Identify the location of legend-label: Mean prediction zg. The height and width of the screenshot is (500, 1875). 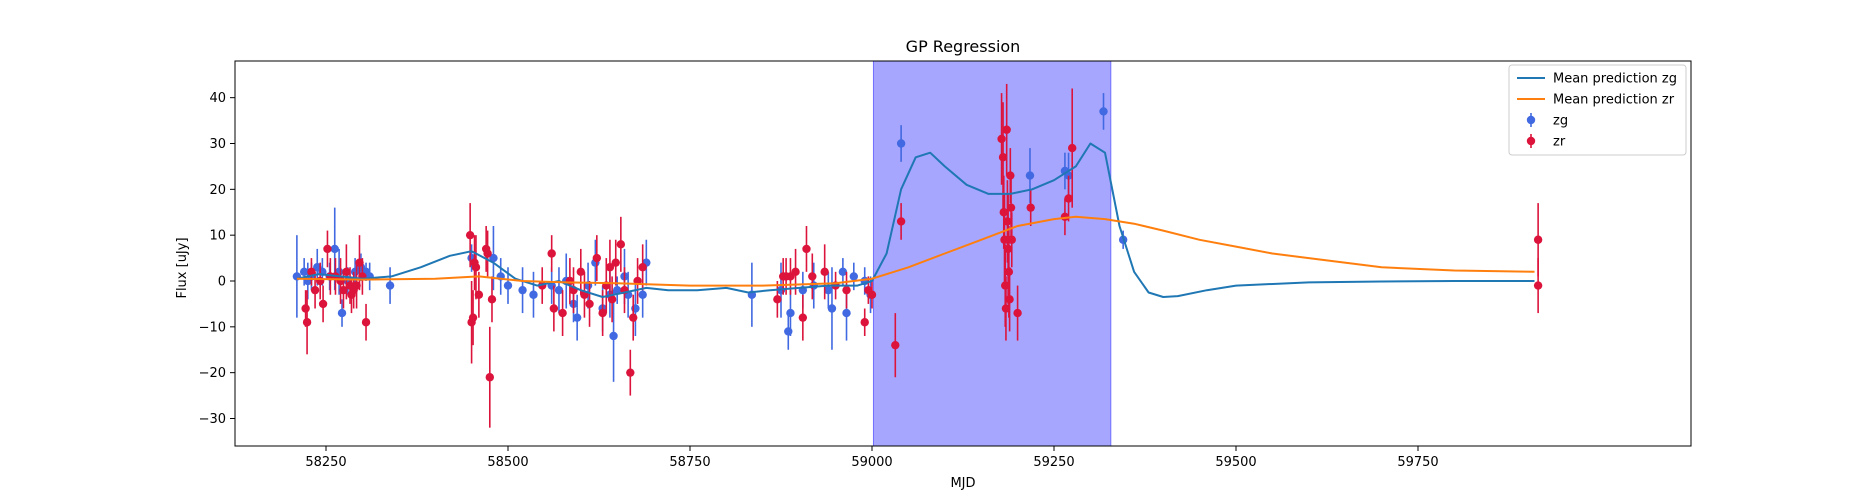
(1615, 79).